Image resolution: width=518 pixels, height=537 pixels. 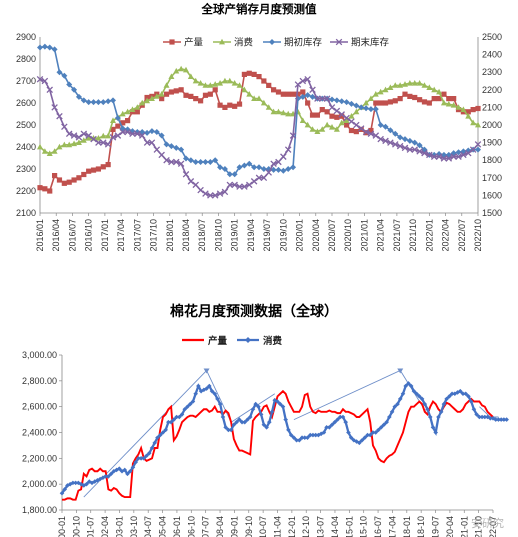 What do you see at coordinates (306, 526) in the screenshot?
I see `x-tick-label: 2012-10` at bounding box center [306, 526].